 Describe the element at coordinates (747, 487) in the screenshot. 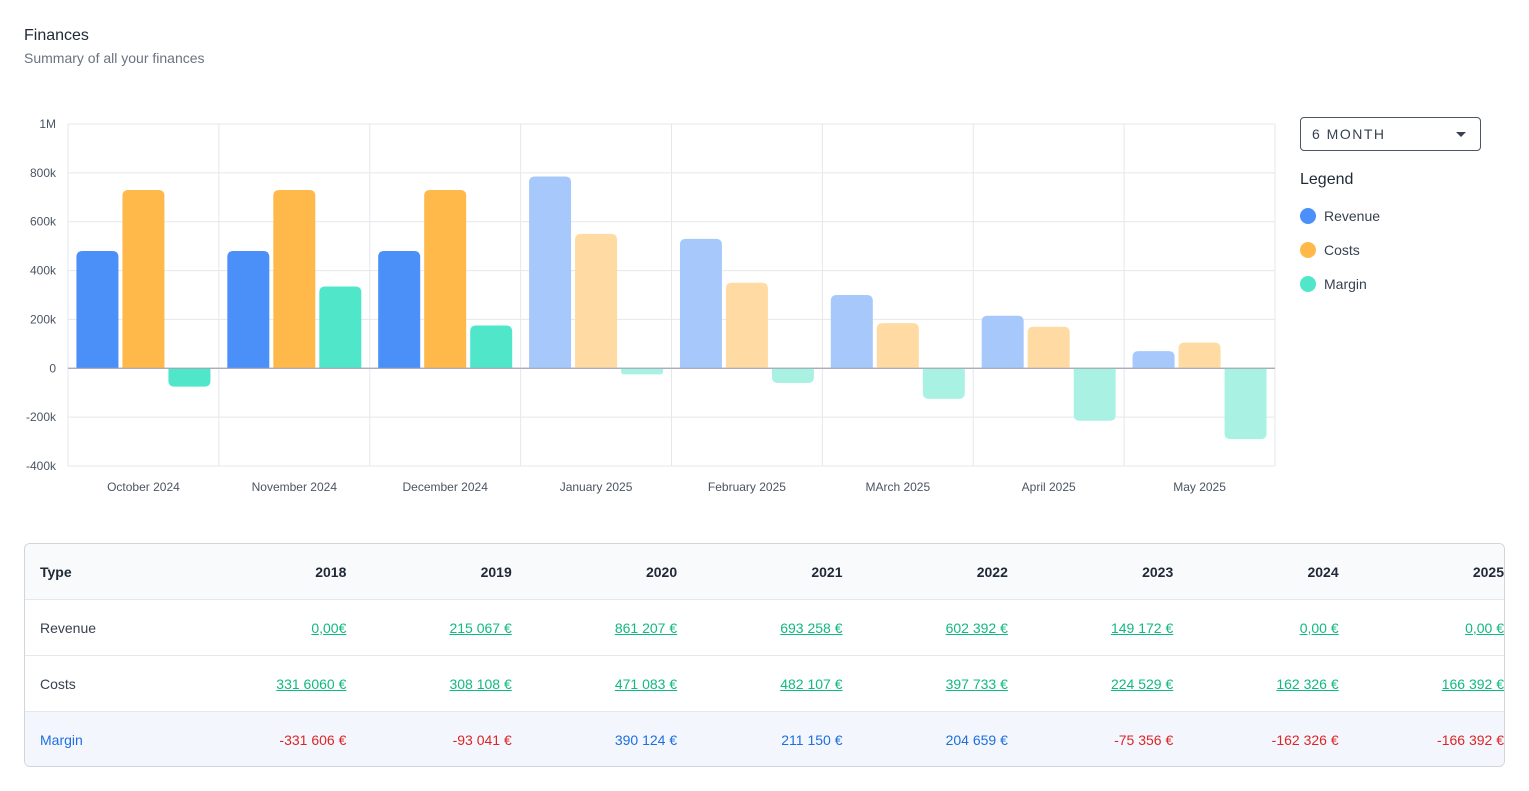

I see `x-tick-label: February 2025` at that location.